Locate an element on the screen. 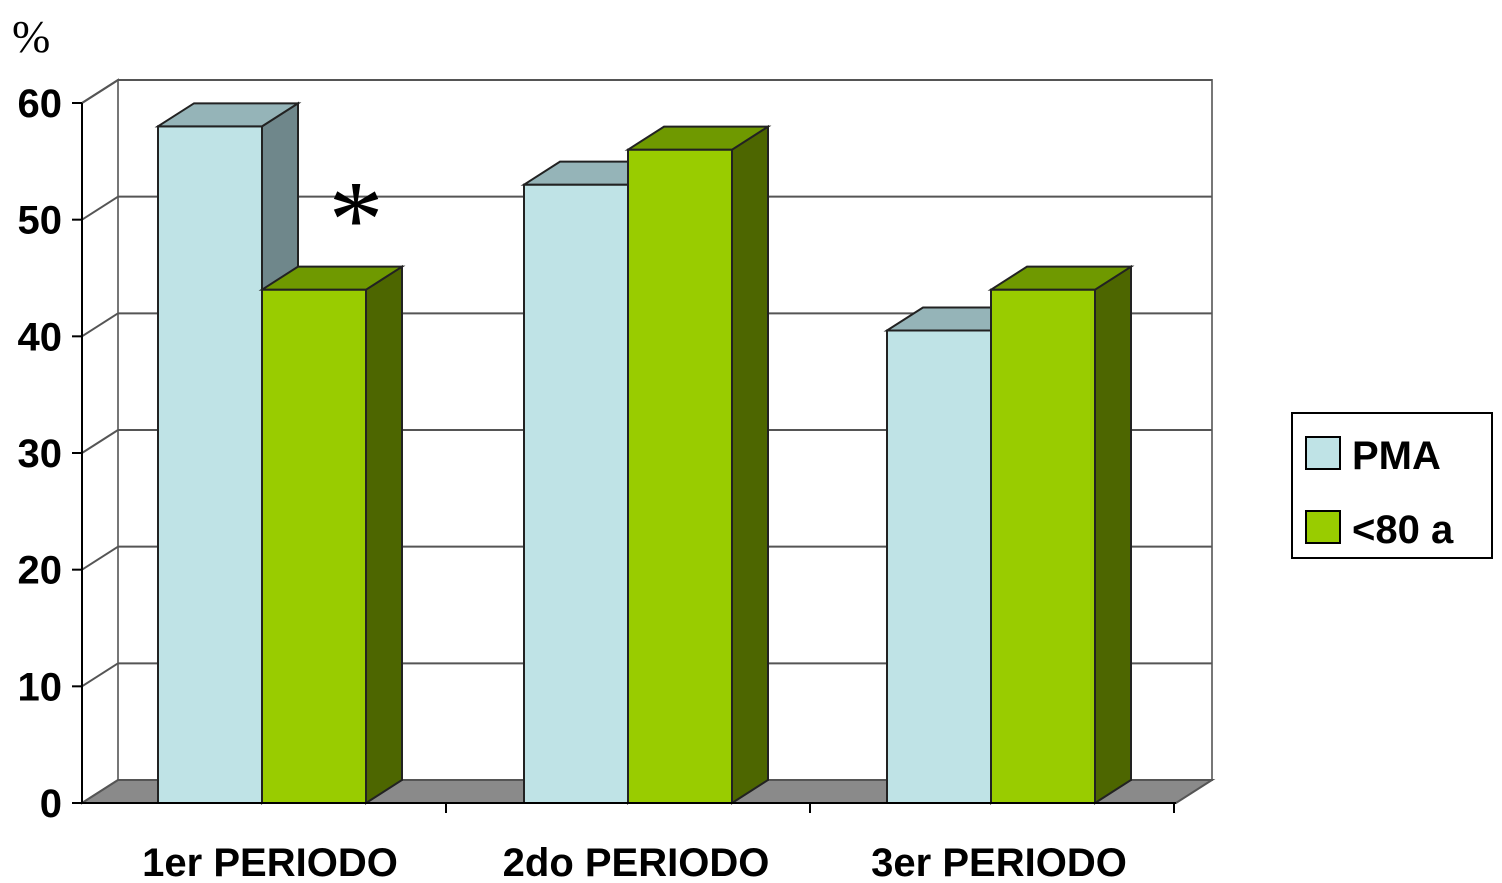 The image size is (1502, 883). y-tick-label: 10 is located at coordinates (40, 687).